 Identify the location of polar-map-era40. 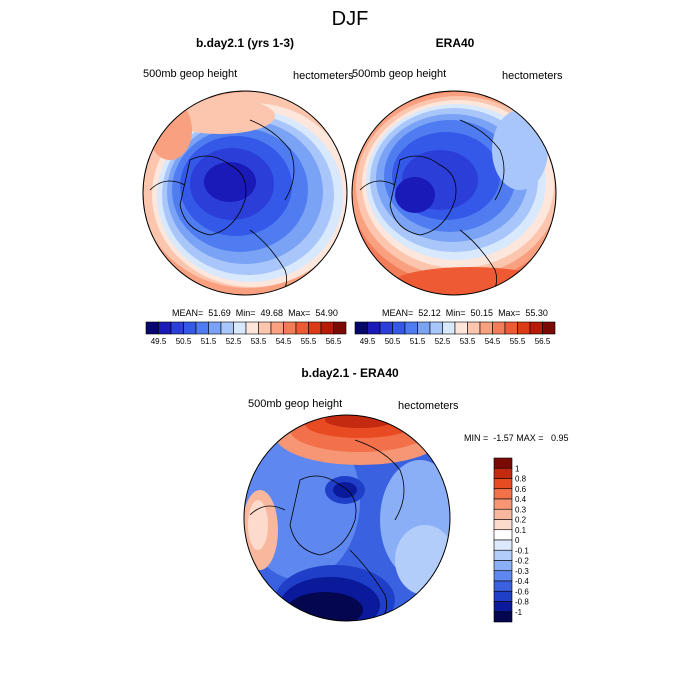
(454, 193).